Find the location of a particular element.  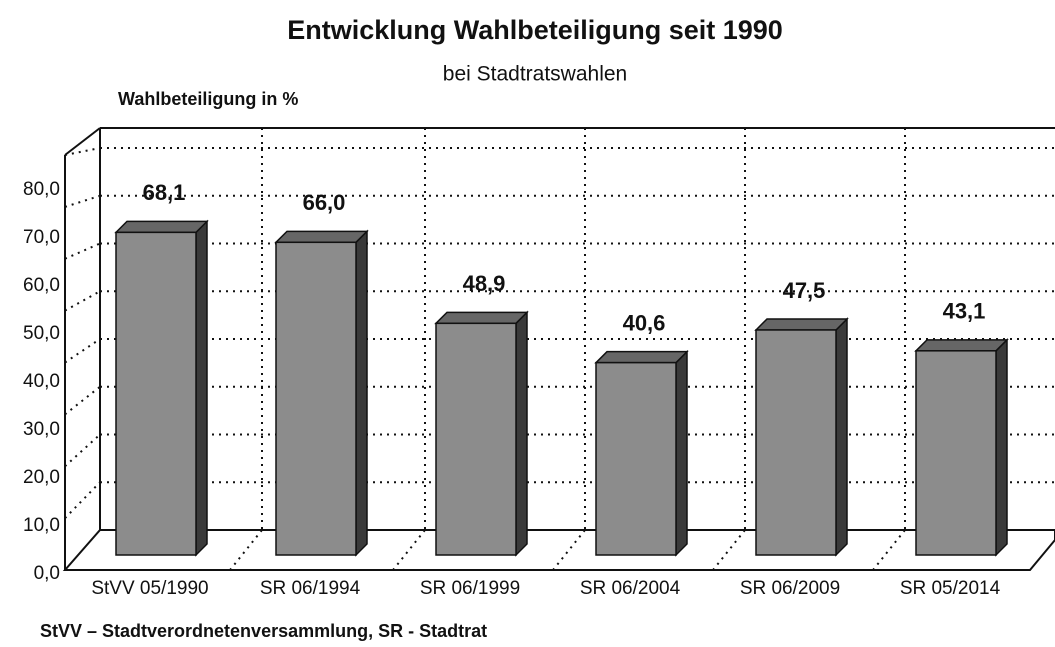

x-tick-label: SR 05/2014 is located at coordinates (950, 588).